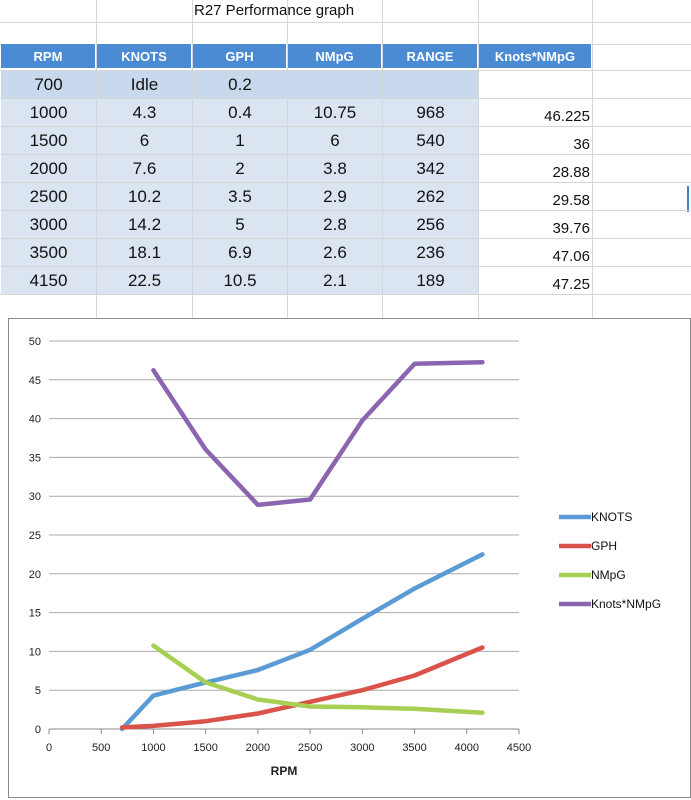 Image resolution: width=691 pixels, height=800 pixels. What do you see at coordinates (467, 748) in the screenshot?
I see `x-tick-label: 4000` at bounding box center [467, 748].